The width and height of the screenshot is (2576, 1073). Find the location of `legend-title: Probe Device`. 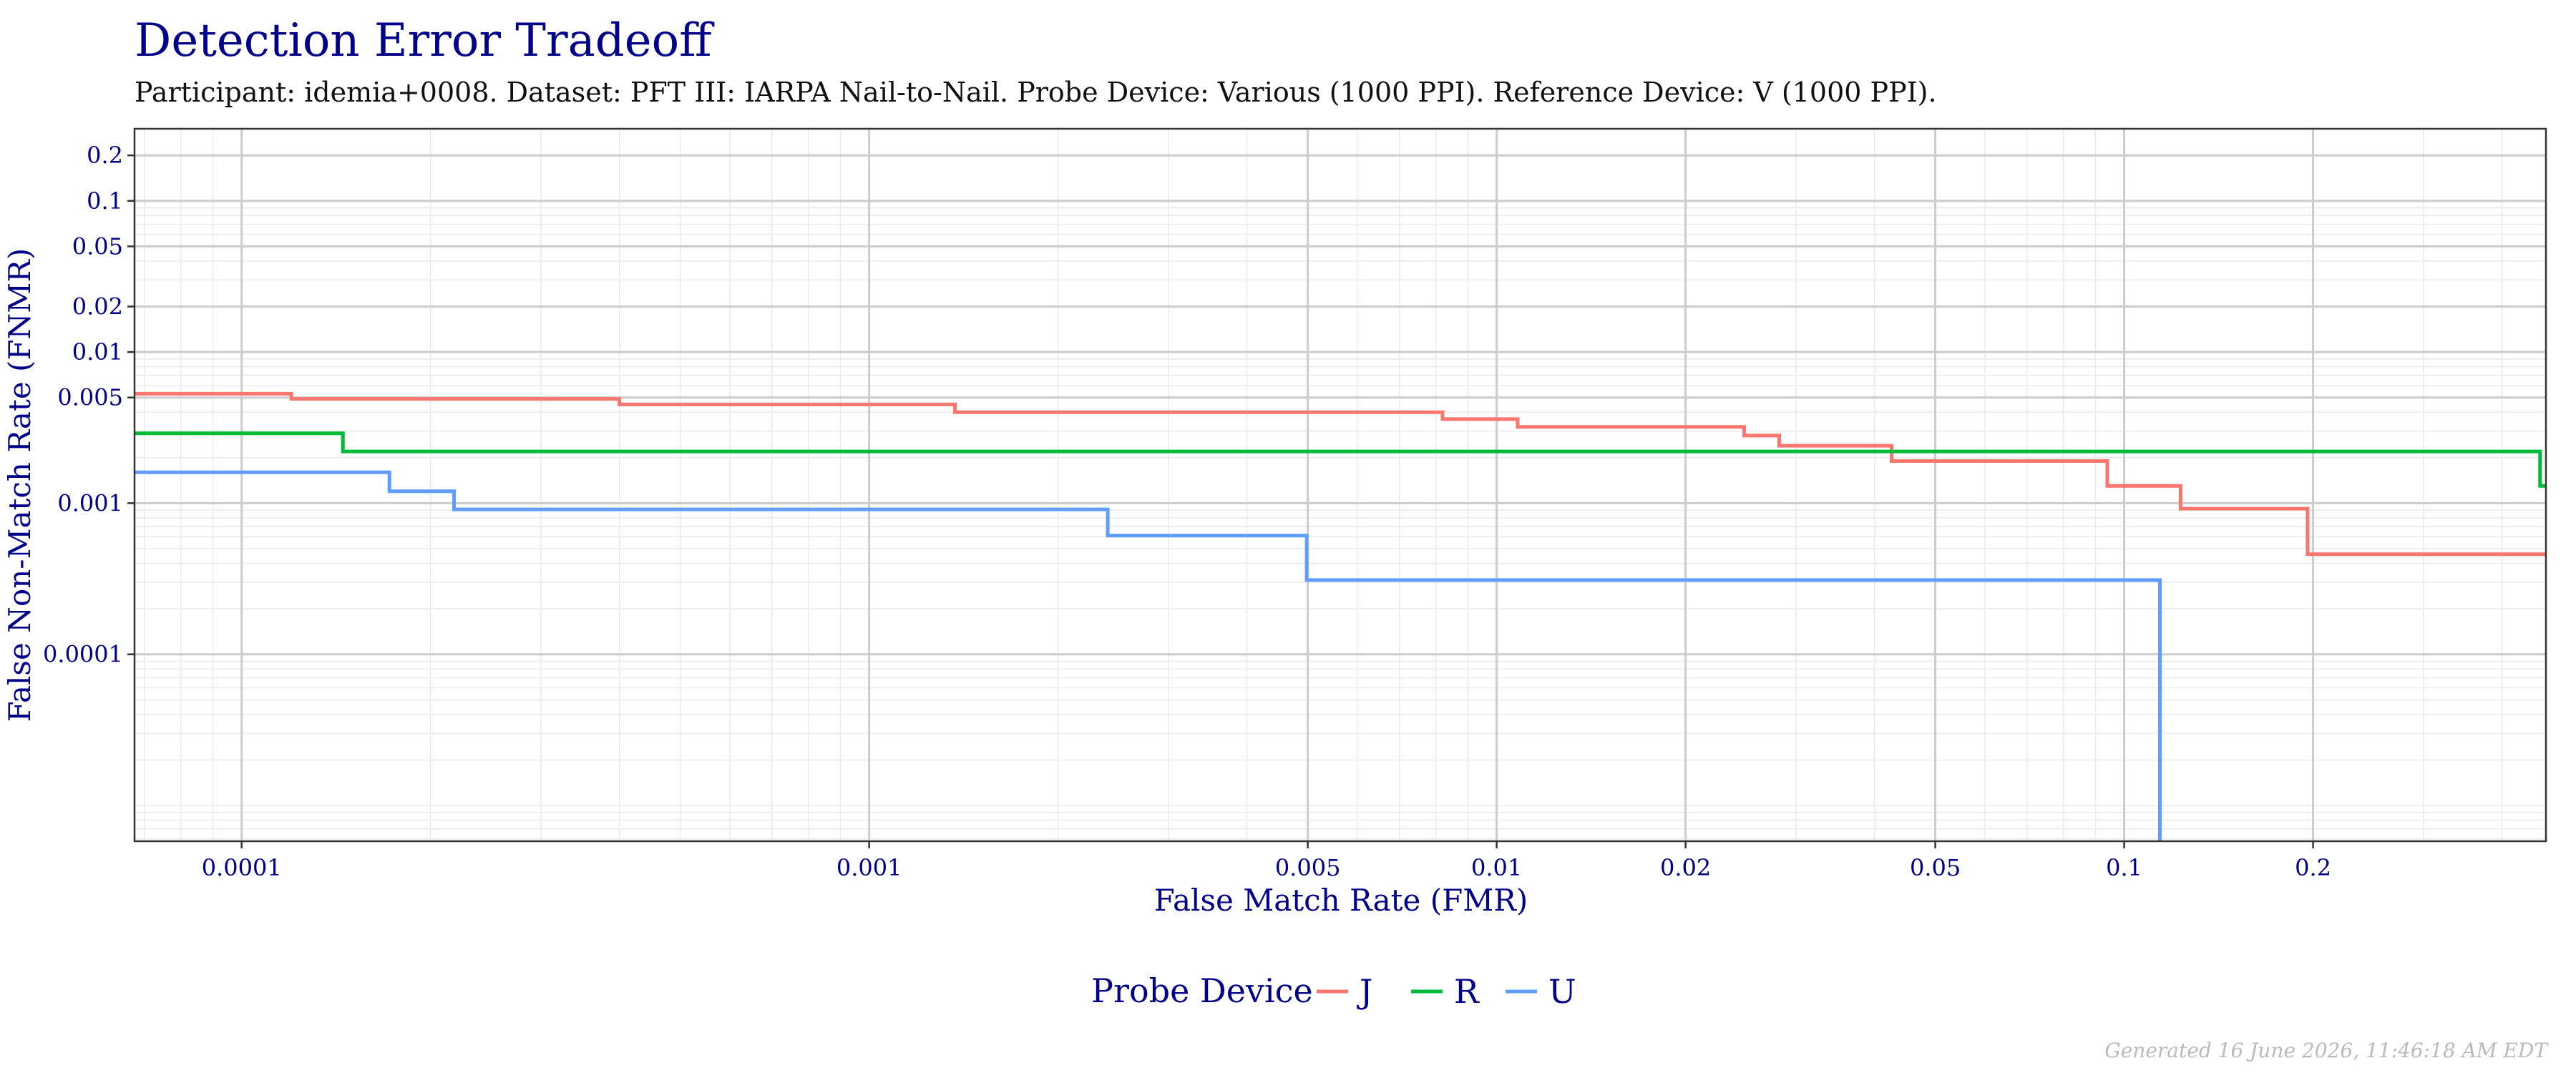

legend-title: Probe Device is located at coordinates (1202, 990).